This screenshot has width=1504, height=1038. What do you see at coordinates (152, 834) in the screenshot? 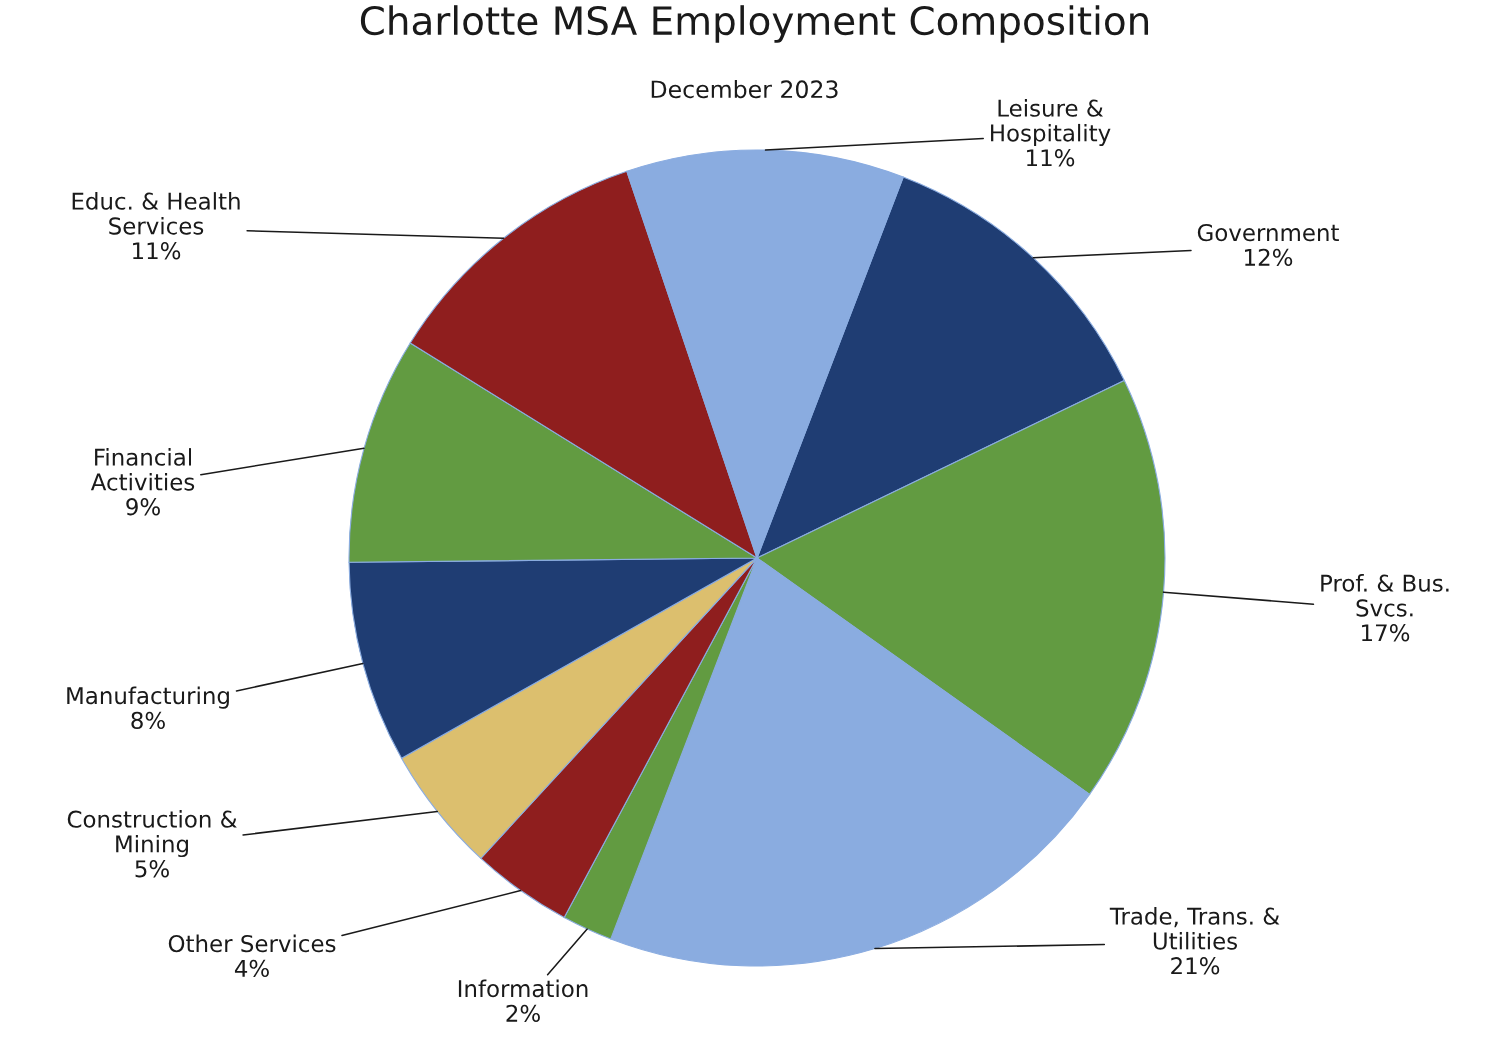
I see `slice-label: Construction & Mining` at bounding box center [152, 834].